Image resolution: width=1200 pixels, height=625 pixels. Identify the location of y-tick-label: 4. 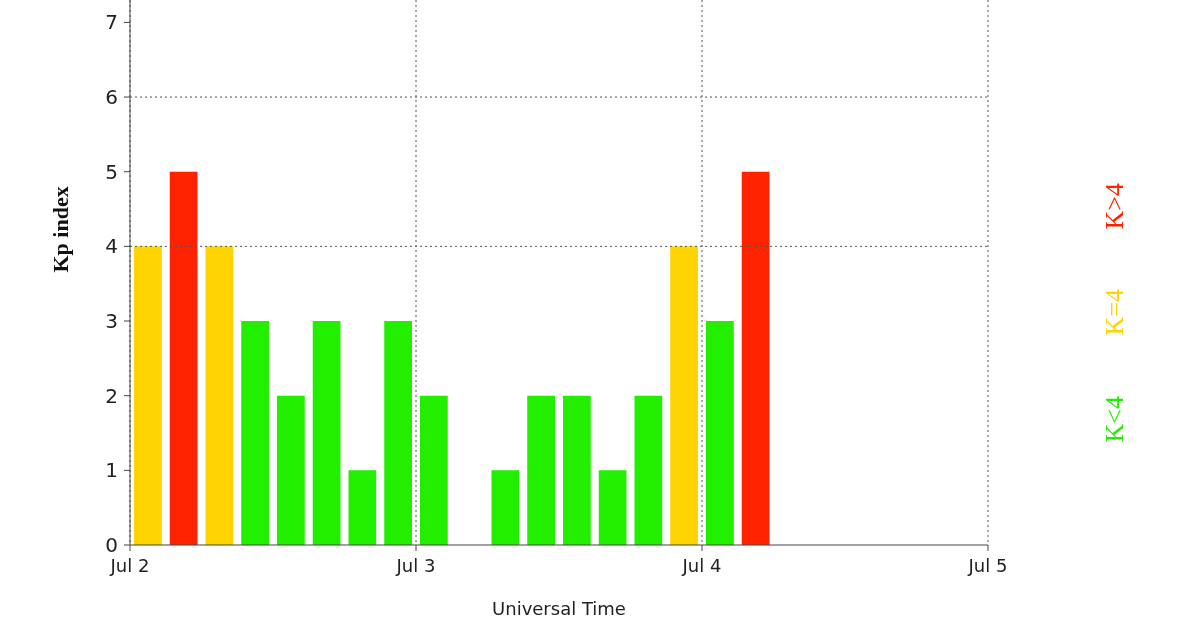
(111, 246).